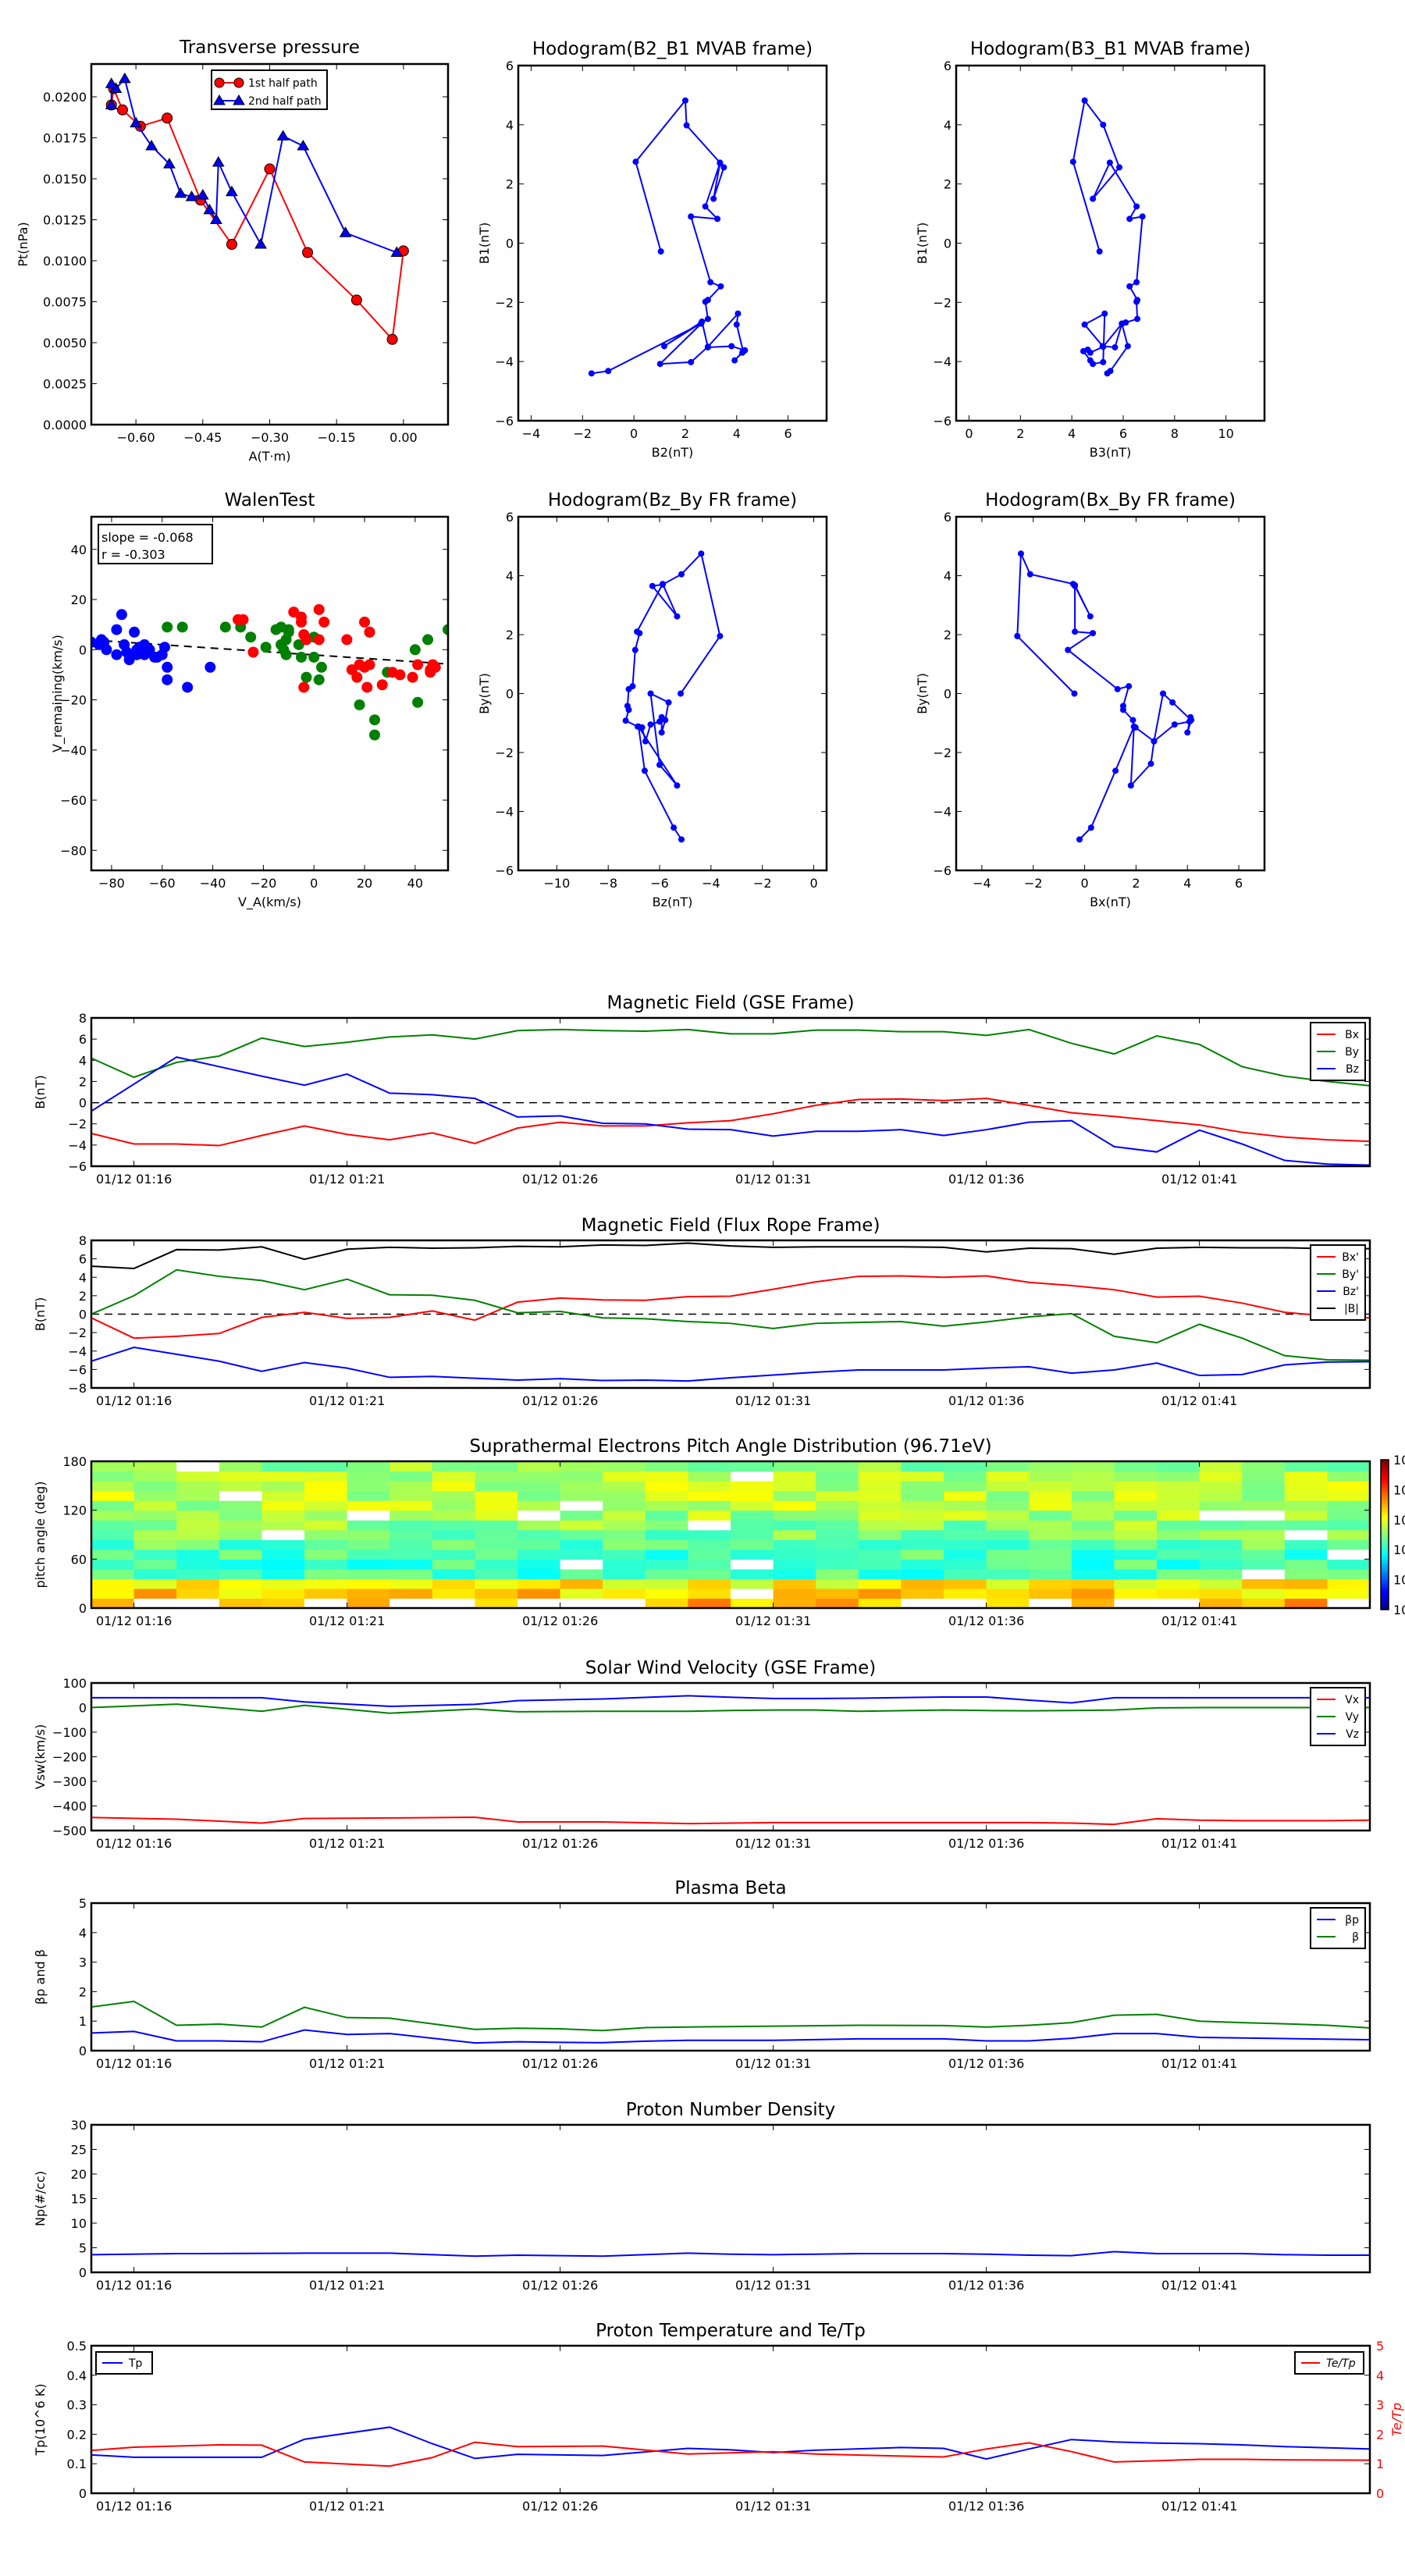 The image size is (1405, 2576). What do you see at coordinates (203, 437) in the screenshot?
I see `x-tick-label: −0.45` at bounding box center [203, 437].